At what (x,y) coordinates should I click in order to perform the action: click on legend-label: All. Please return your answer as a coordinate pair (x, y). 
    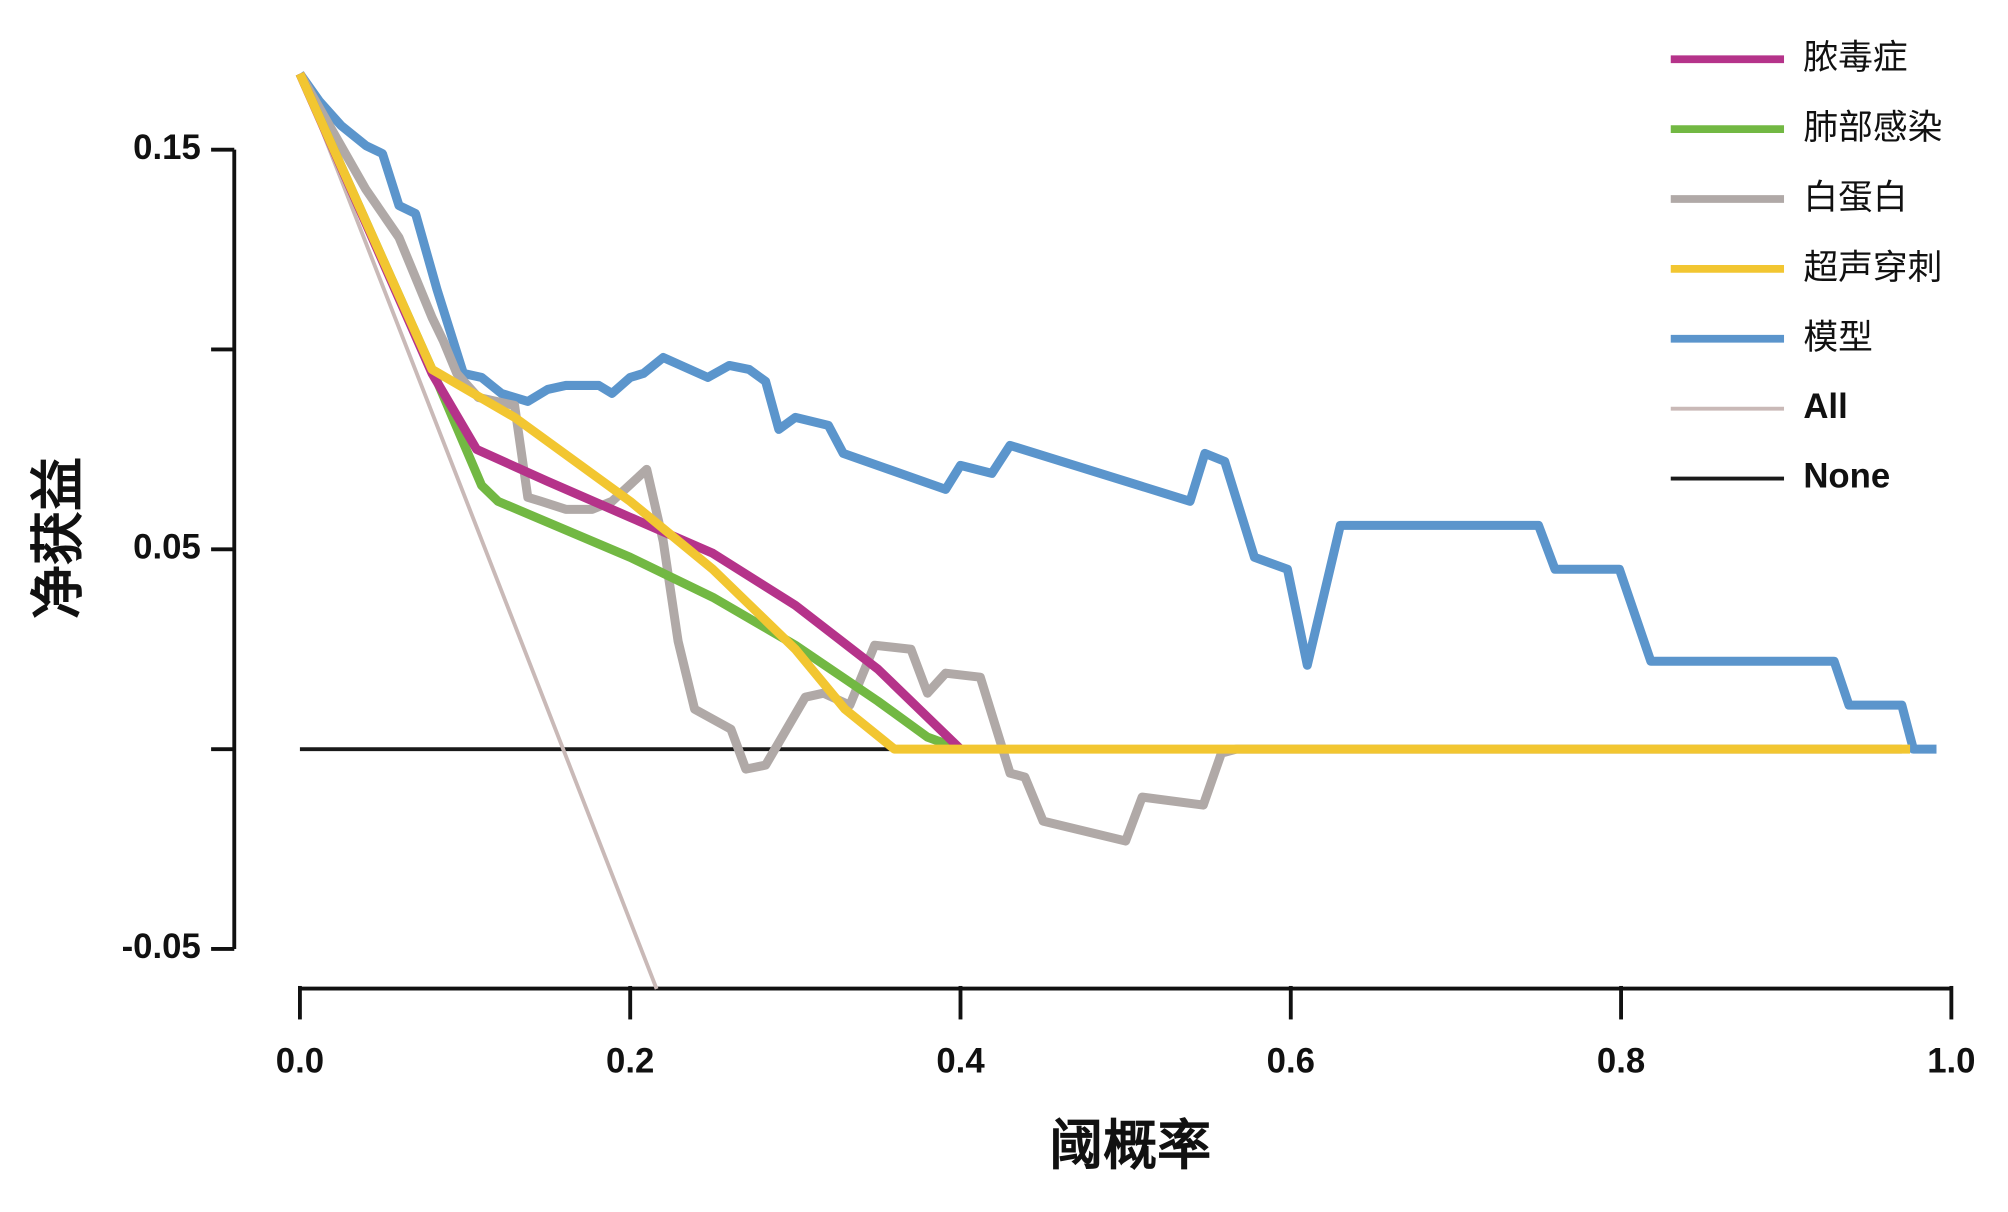
    Looking at the image, I should click on (1825, 407).